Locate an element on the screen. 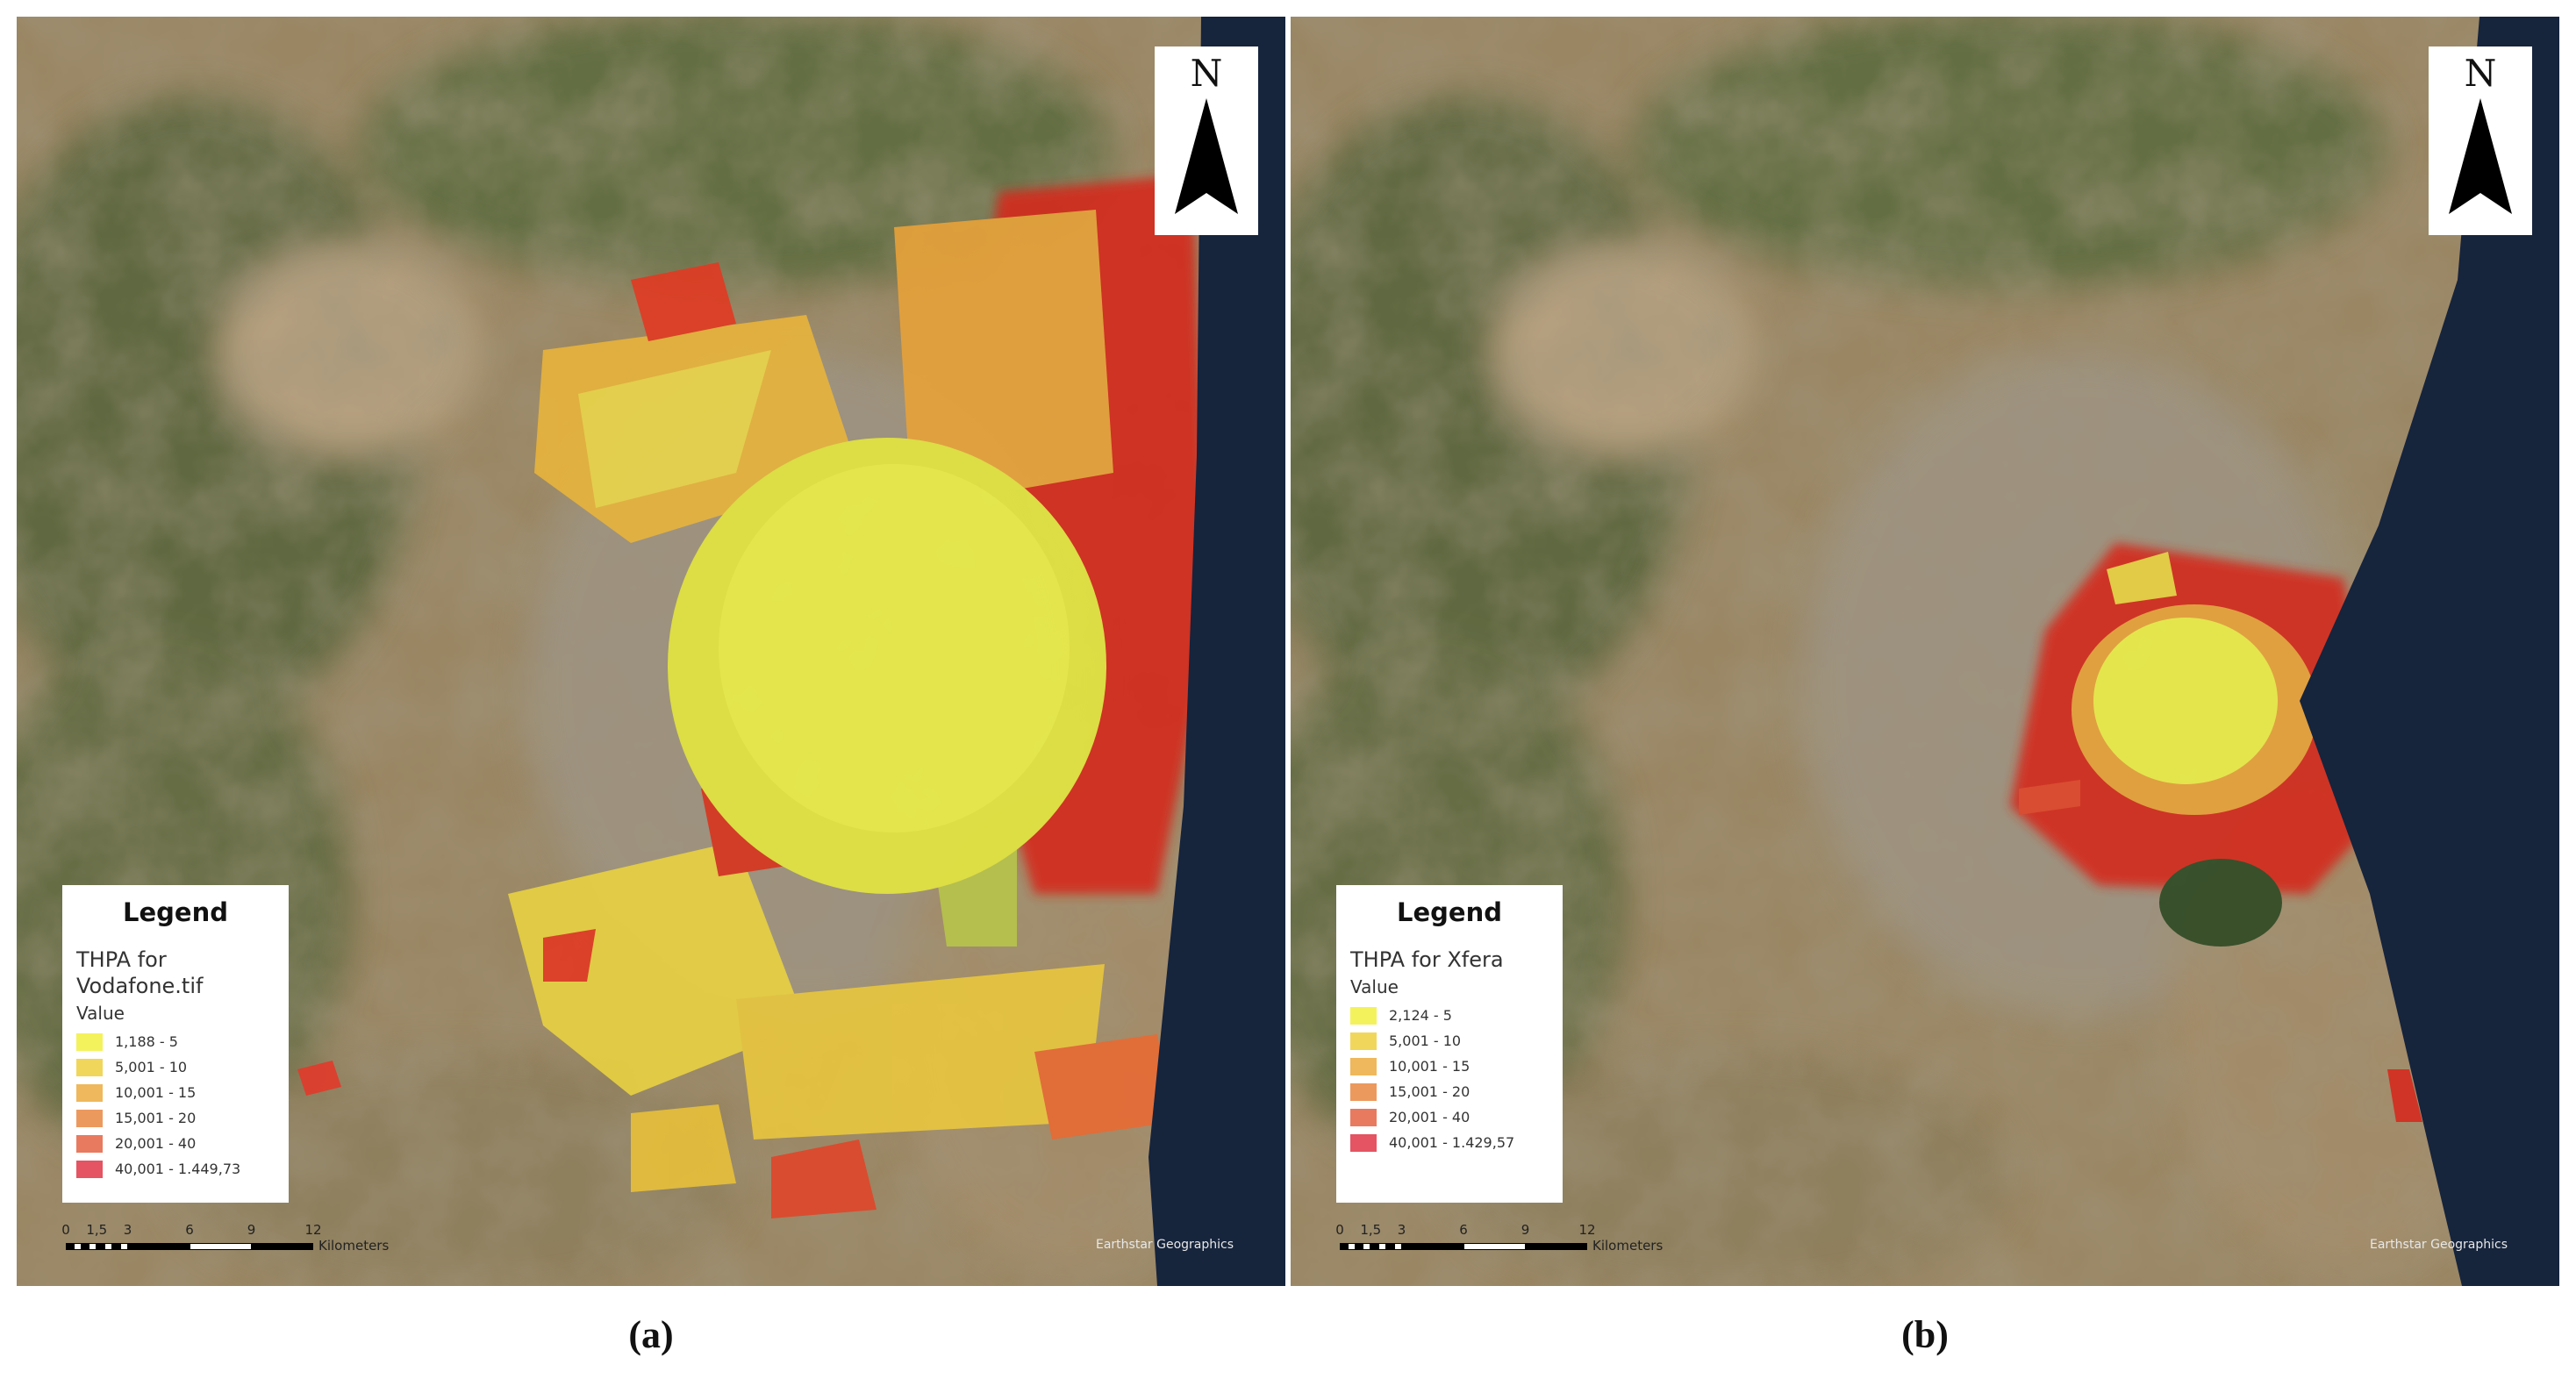  coverage is located at coordinates (2216, 833).